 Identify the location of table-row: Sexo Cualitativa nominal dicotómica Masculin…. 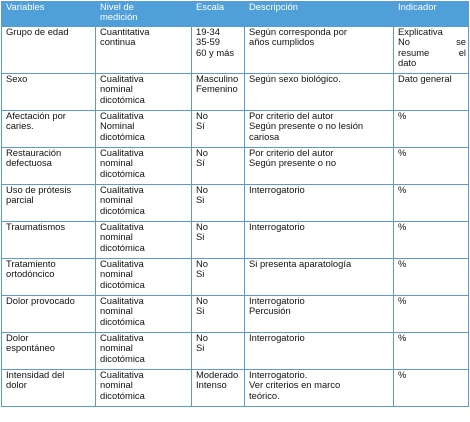
(235, 92).